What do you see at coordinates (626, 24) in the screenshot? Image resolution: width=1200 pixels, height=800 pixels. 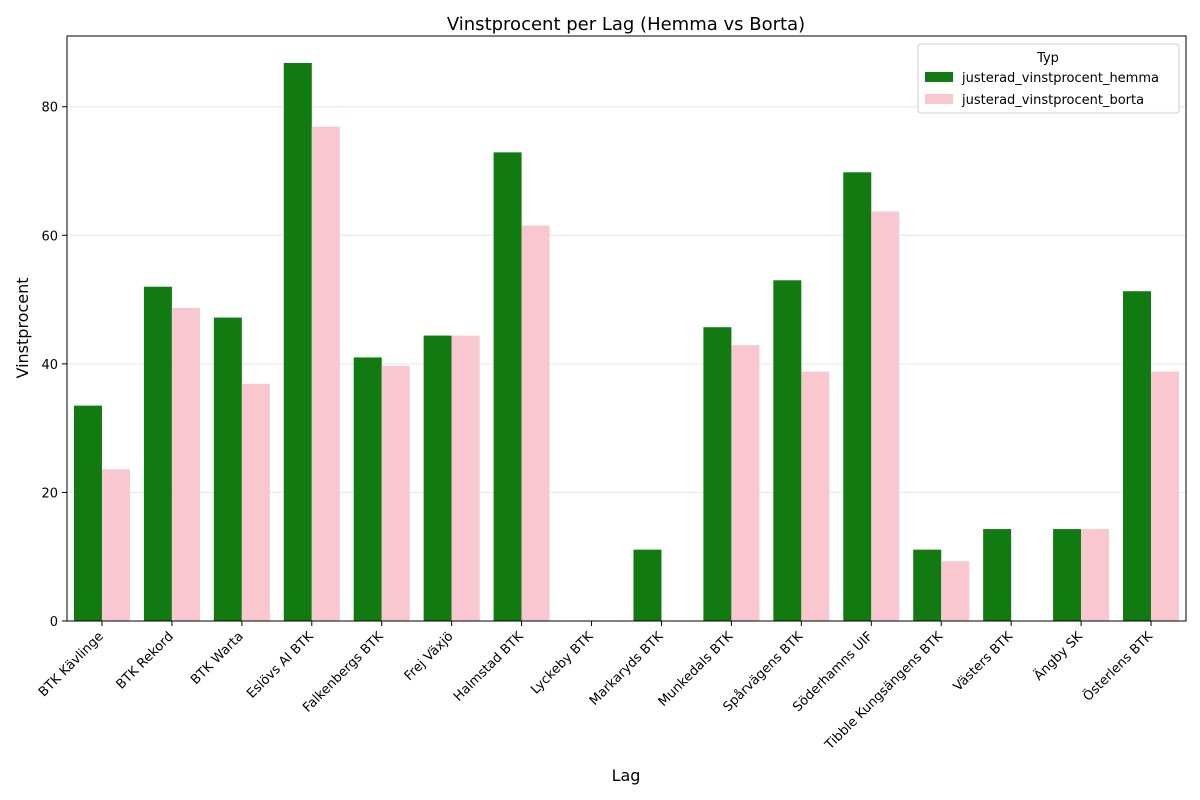 I see `chart-title: Vinstprocent per Lag (Hemma vs Borta)` at bounding box center [626, 24].